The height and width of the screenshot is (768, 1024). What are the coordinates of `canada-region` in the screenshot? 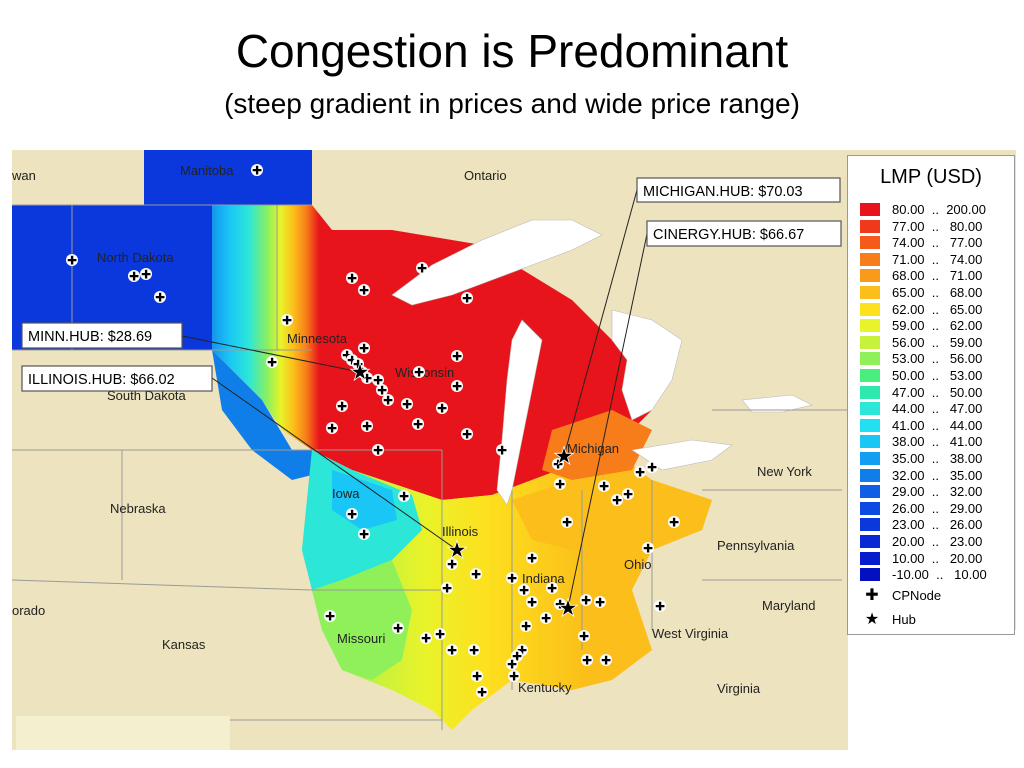 It's located at (579, 235).